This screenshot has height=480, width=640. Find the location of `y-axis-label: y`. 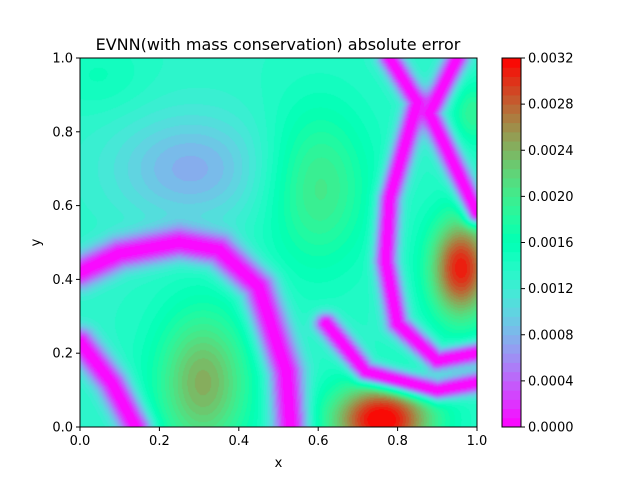

y-axis-label: y is located at coordinates (36, 242).